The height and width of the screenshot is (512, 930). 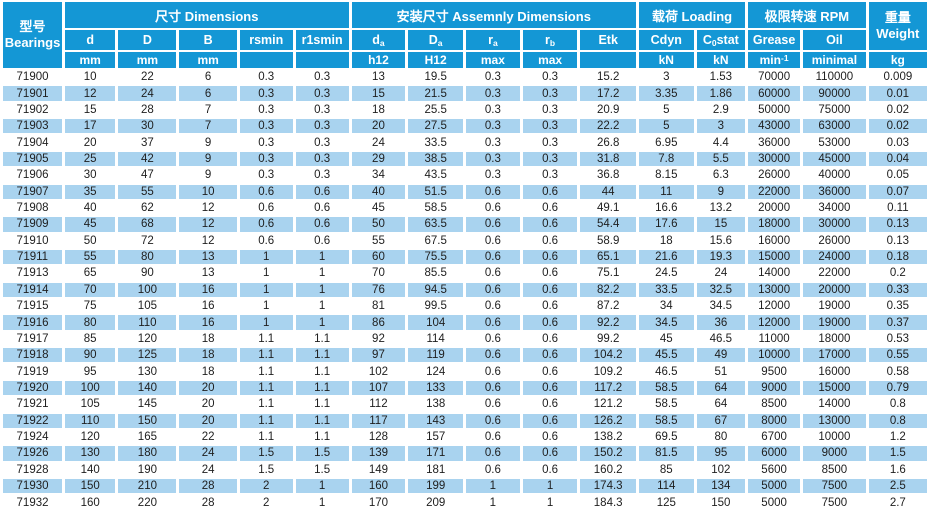 What do you see at coordinates (435, 240) in the screenshot?
I see `cell: 67.5` at bounding box center [435, 240].